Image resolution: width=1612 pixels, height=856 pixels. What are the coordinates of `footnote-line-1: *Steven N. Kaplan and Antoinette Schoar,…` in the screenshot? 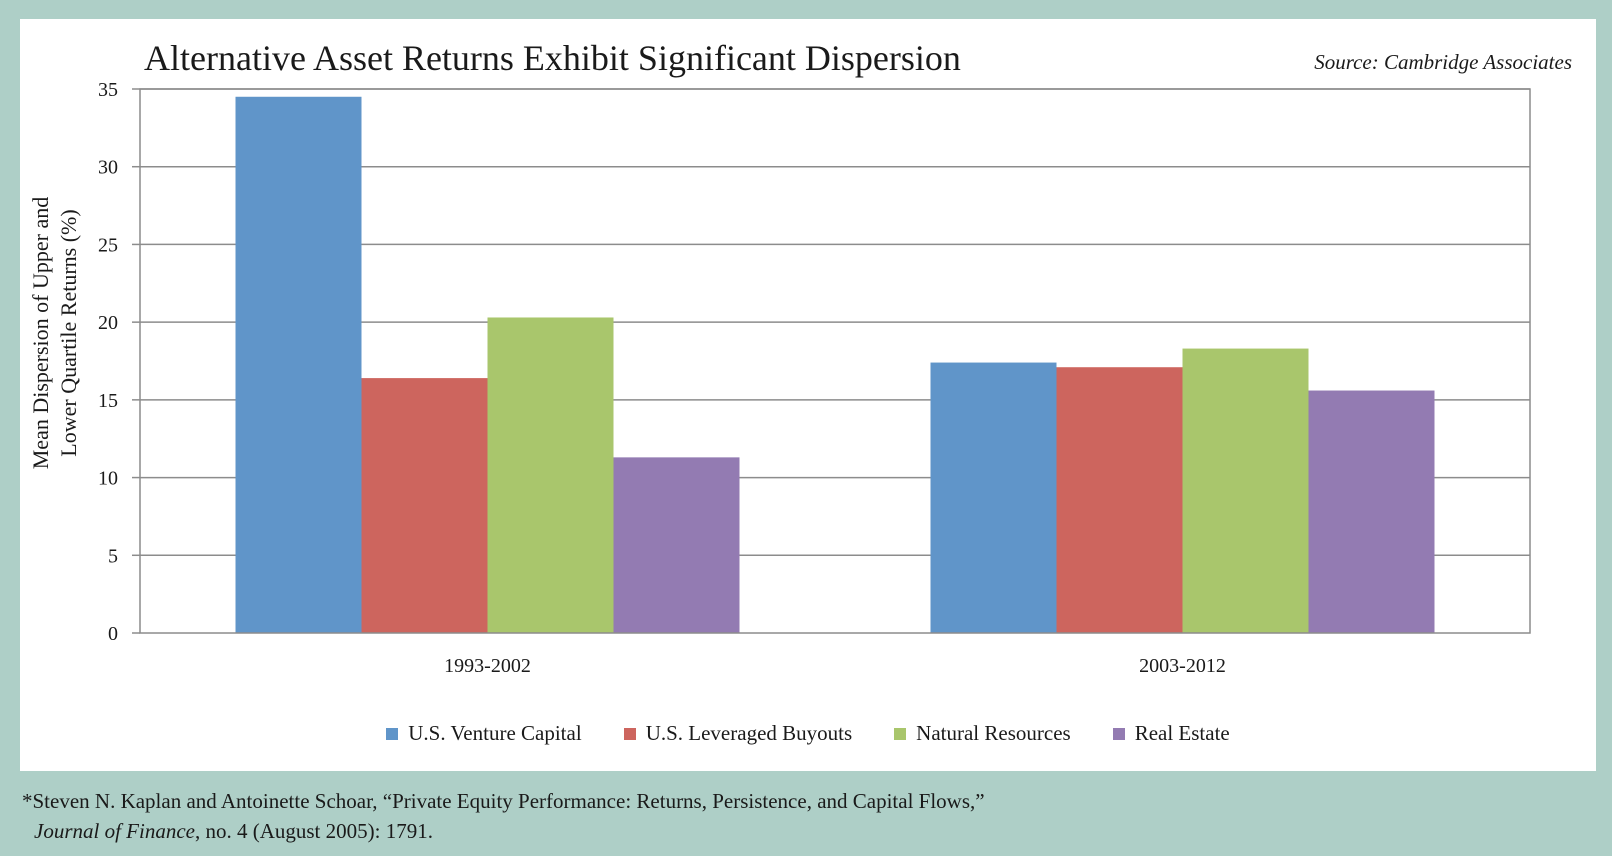 It's located at (503, 801).